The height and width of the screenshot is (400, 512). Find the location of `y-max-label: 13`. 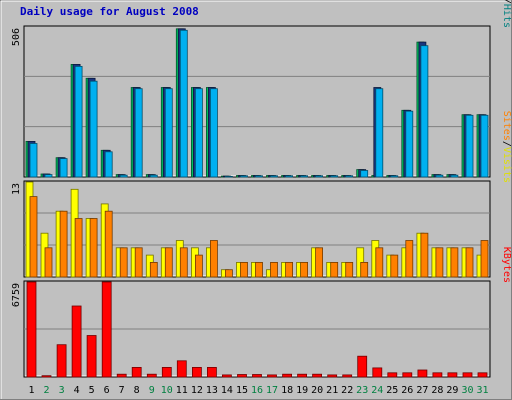

y-max-label: 13 is located at coordinates (16, 189).